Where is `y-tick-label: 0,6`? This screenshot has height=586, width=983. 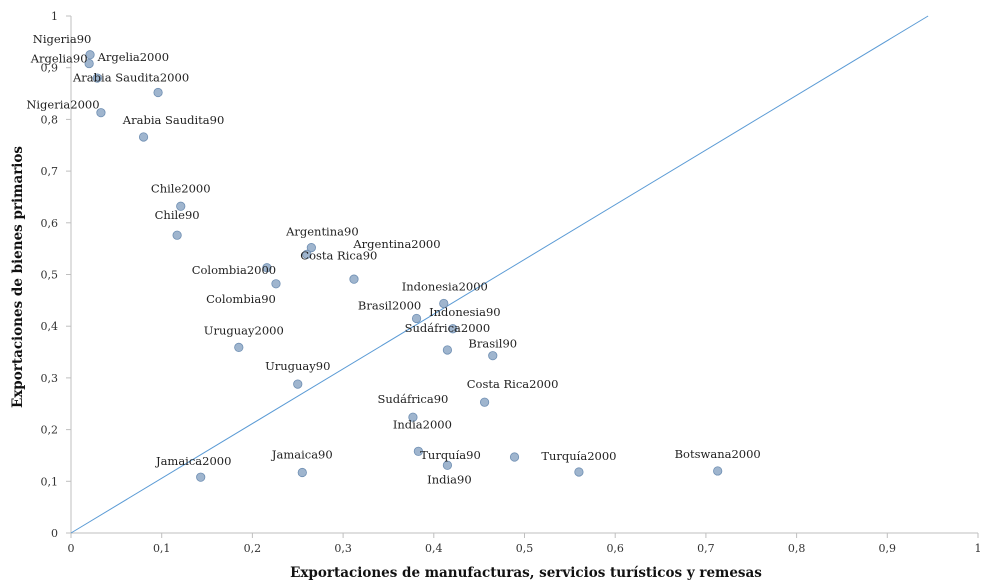
y-tick-label: 0,6 is located at coordinates (50, 223).